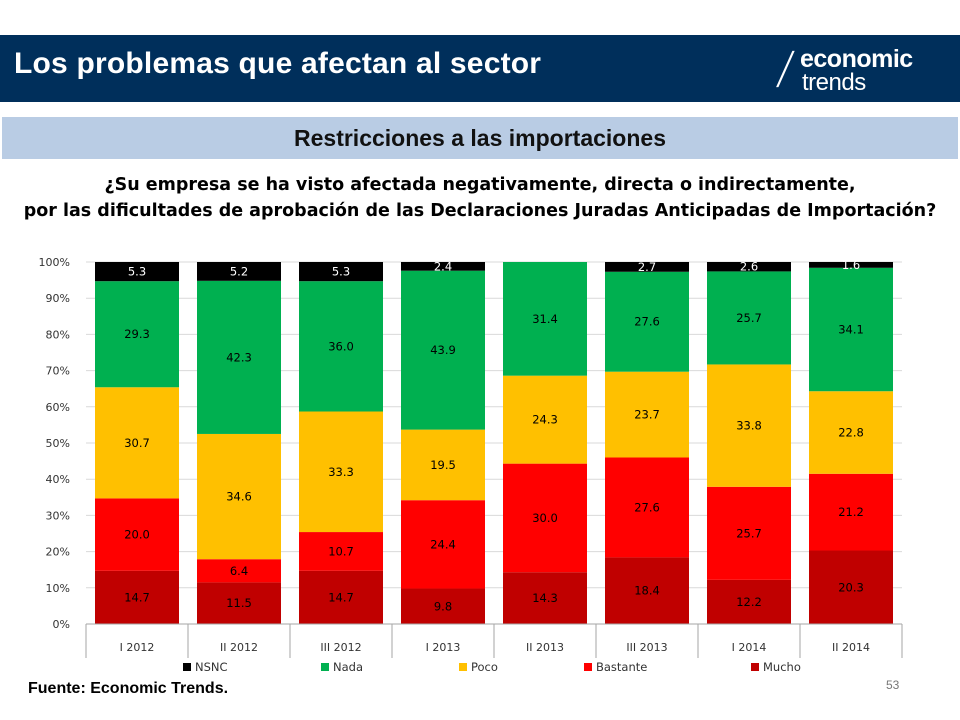 The width and height of the screenshot is (960, 720). Describe the element at coordinates (621, 667) in the screenshot. I see `legend-label: Bastante` at that location.